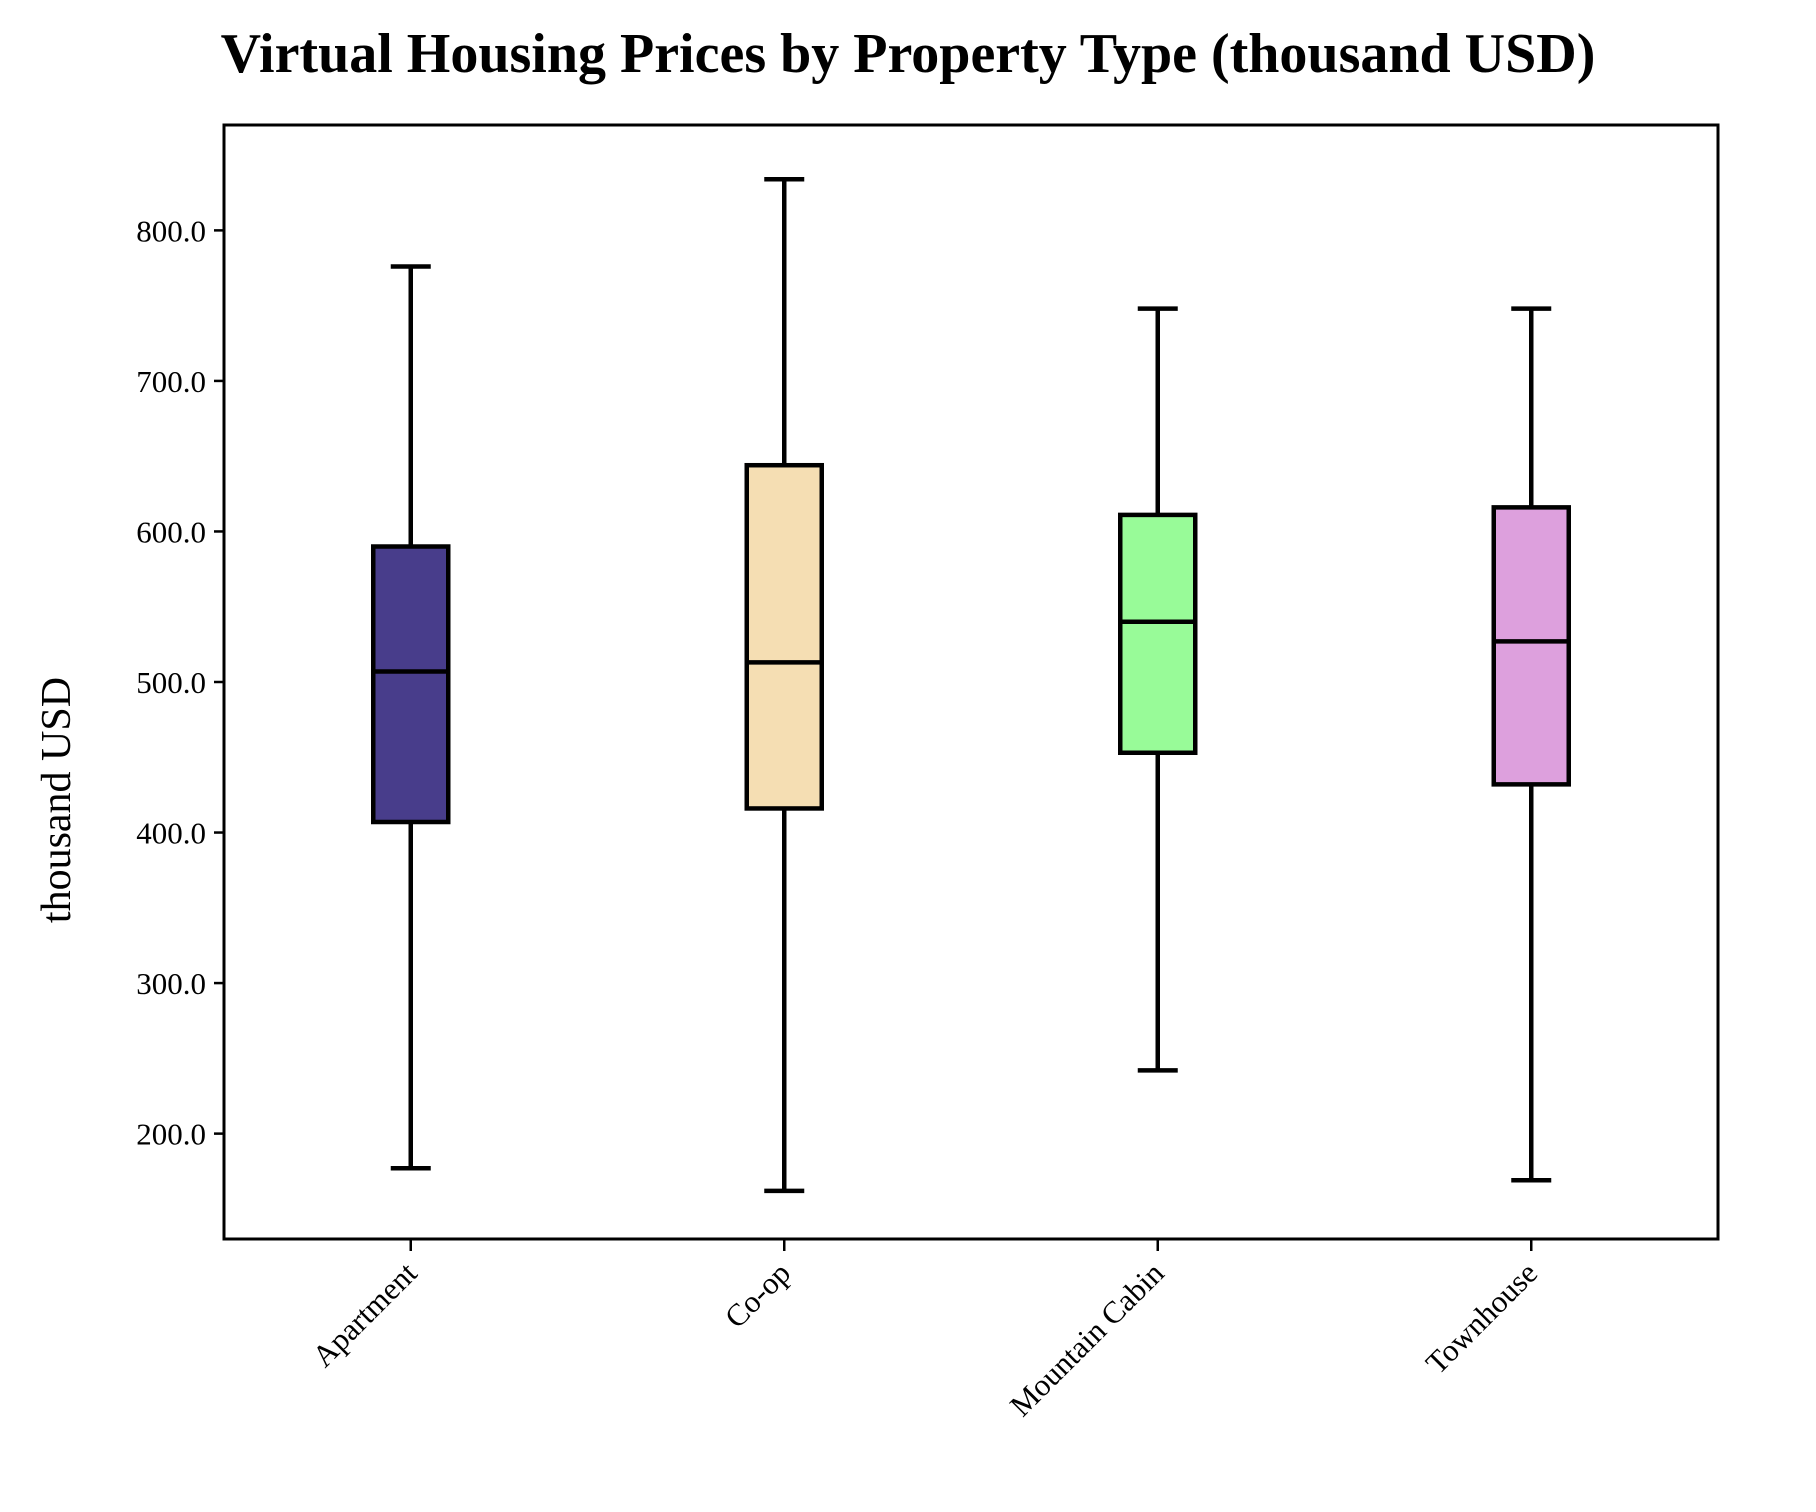 The height and width of the screenshot is (1512, 1816). What do you see at coordinates (171, 230) in the screenshot?
I see `y-tick-label: 800.0` at bounding box center [171, 230].